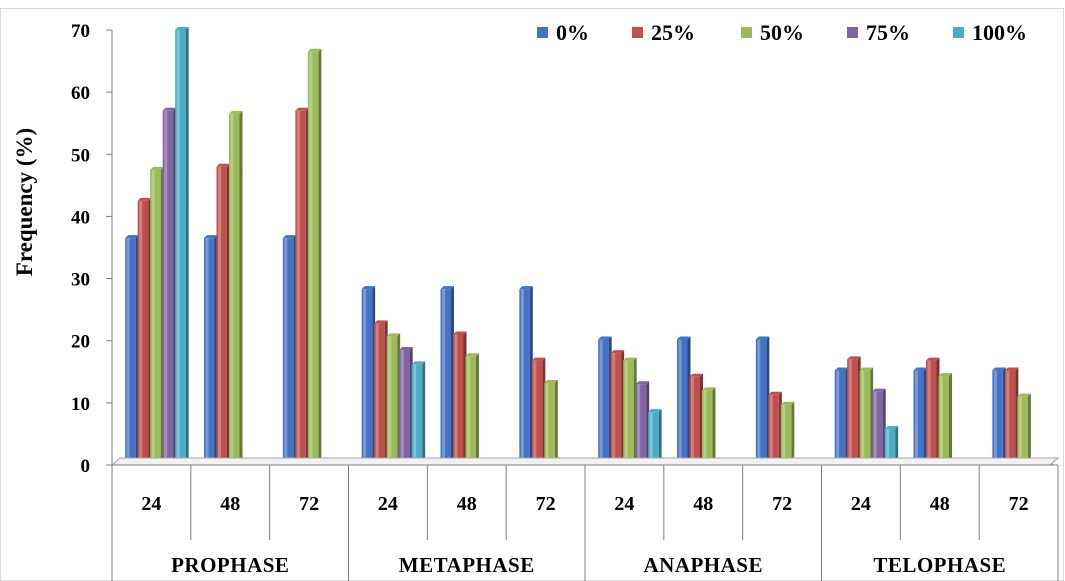 The height and width of the screenshot is (581, 1065). What do you see at coordinates (572, 32) in the screenshot?
I see `legend-label: 0%` at bounding box center [572, 32].